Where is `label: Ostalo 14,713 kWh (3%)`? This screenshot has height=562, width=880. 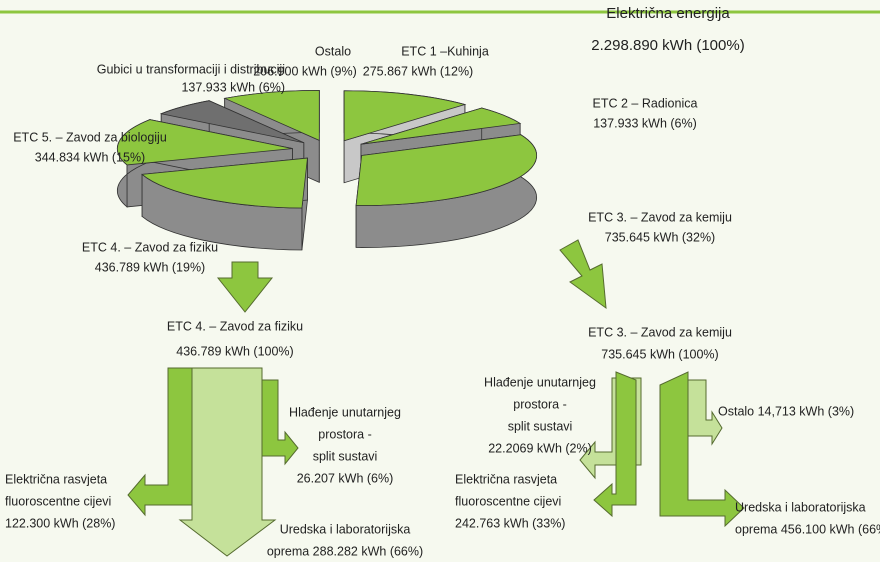
label: Ostalo 14,713 kWh (3%) is located at coordinates (786, 411).